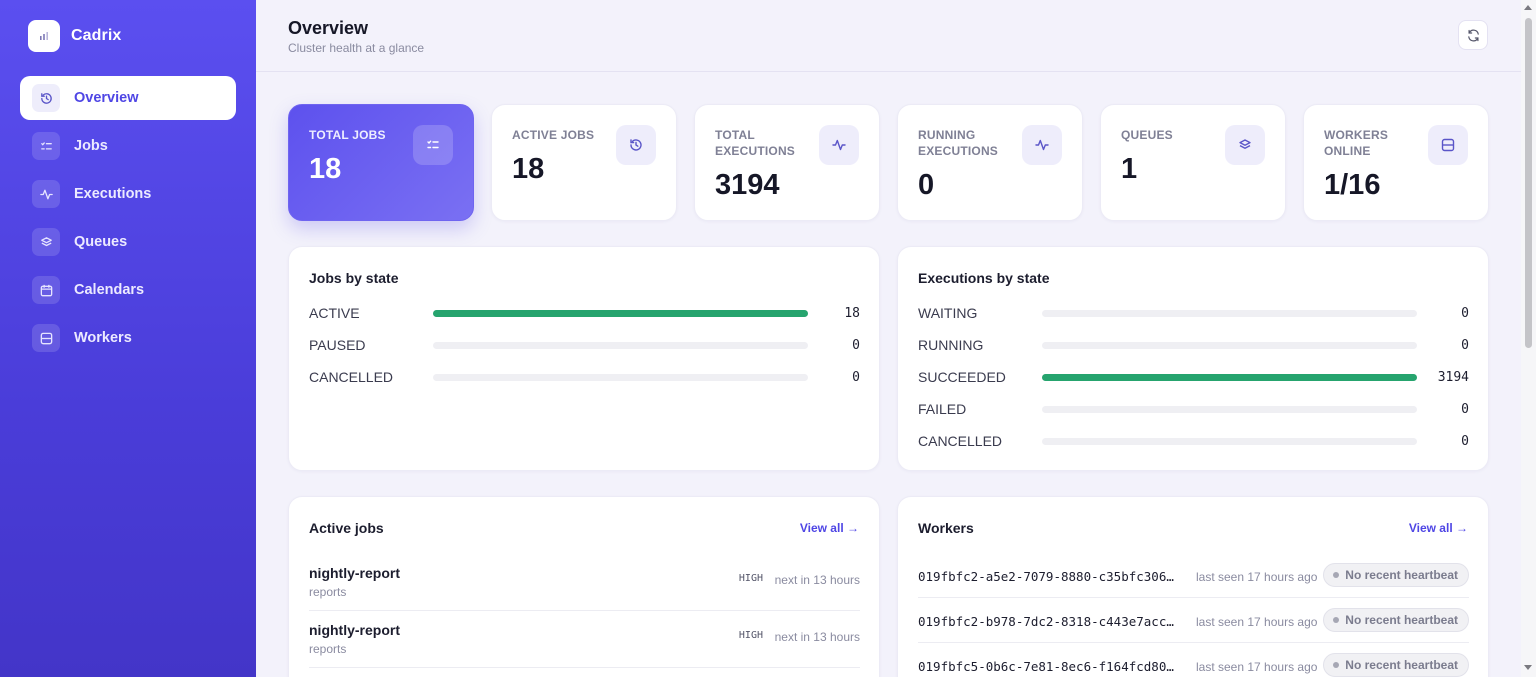 This screenshot has width=1536, height=677. What do you see at coordinates (1528, 183) in the screenshot?
I see `scroll-thumb` at bounding box center [1528, 183].